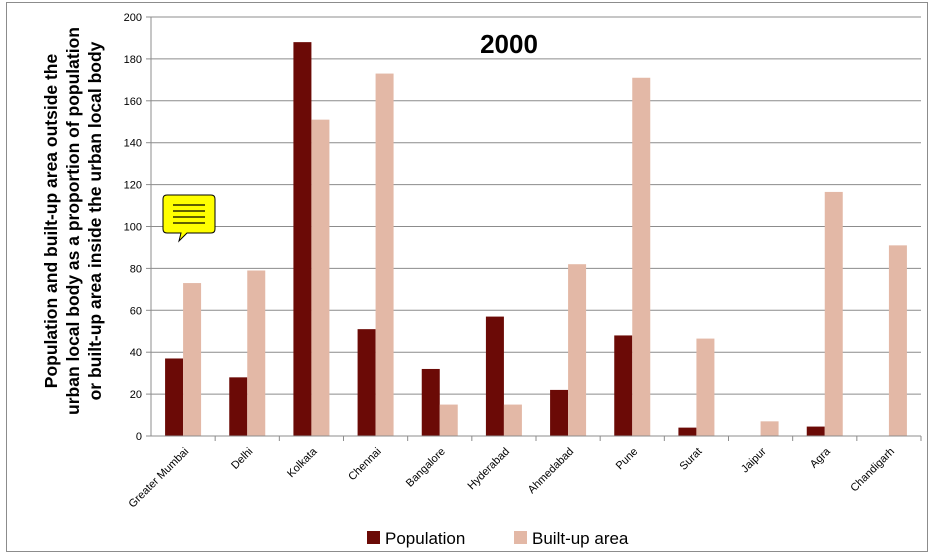  Describe the element at coordinates (136, 269) in the screenshot. I see `y-tick-label: 80` at that location.